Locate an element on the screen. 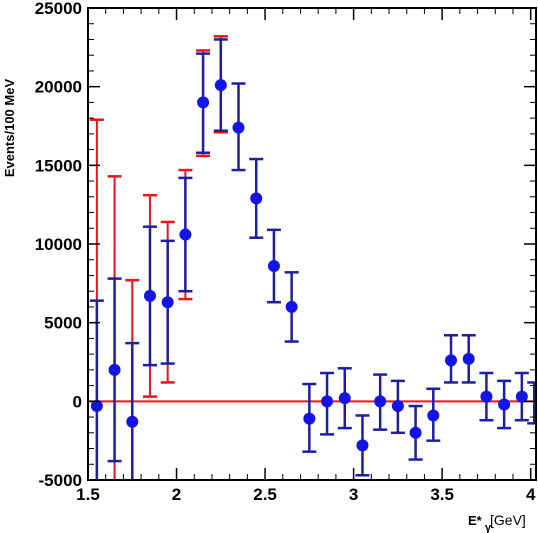 This screenshot has width=538, height=533. y-tick-label: 10000 is located at coordinates (58, 244).